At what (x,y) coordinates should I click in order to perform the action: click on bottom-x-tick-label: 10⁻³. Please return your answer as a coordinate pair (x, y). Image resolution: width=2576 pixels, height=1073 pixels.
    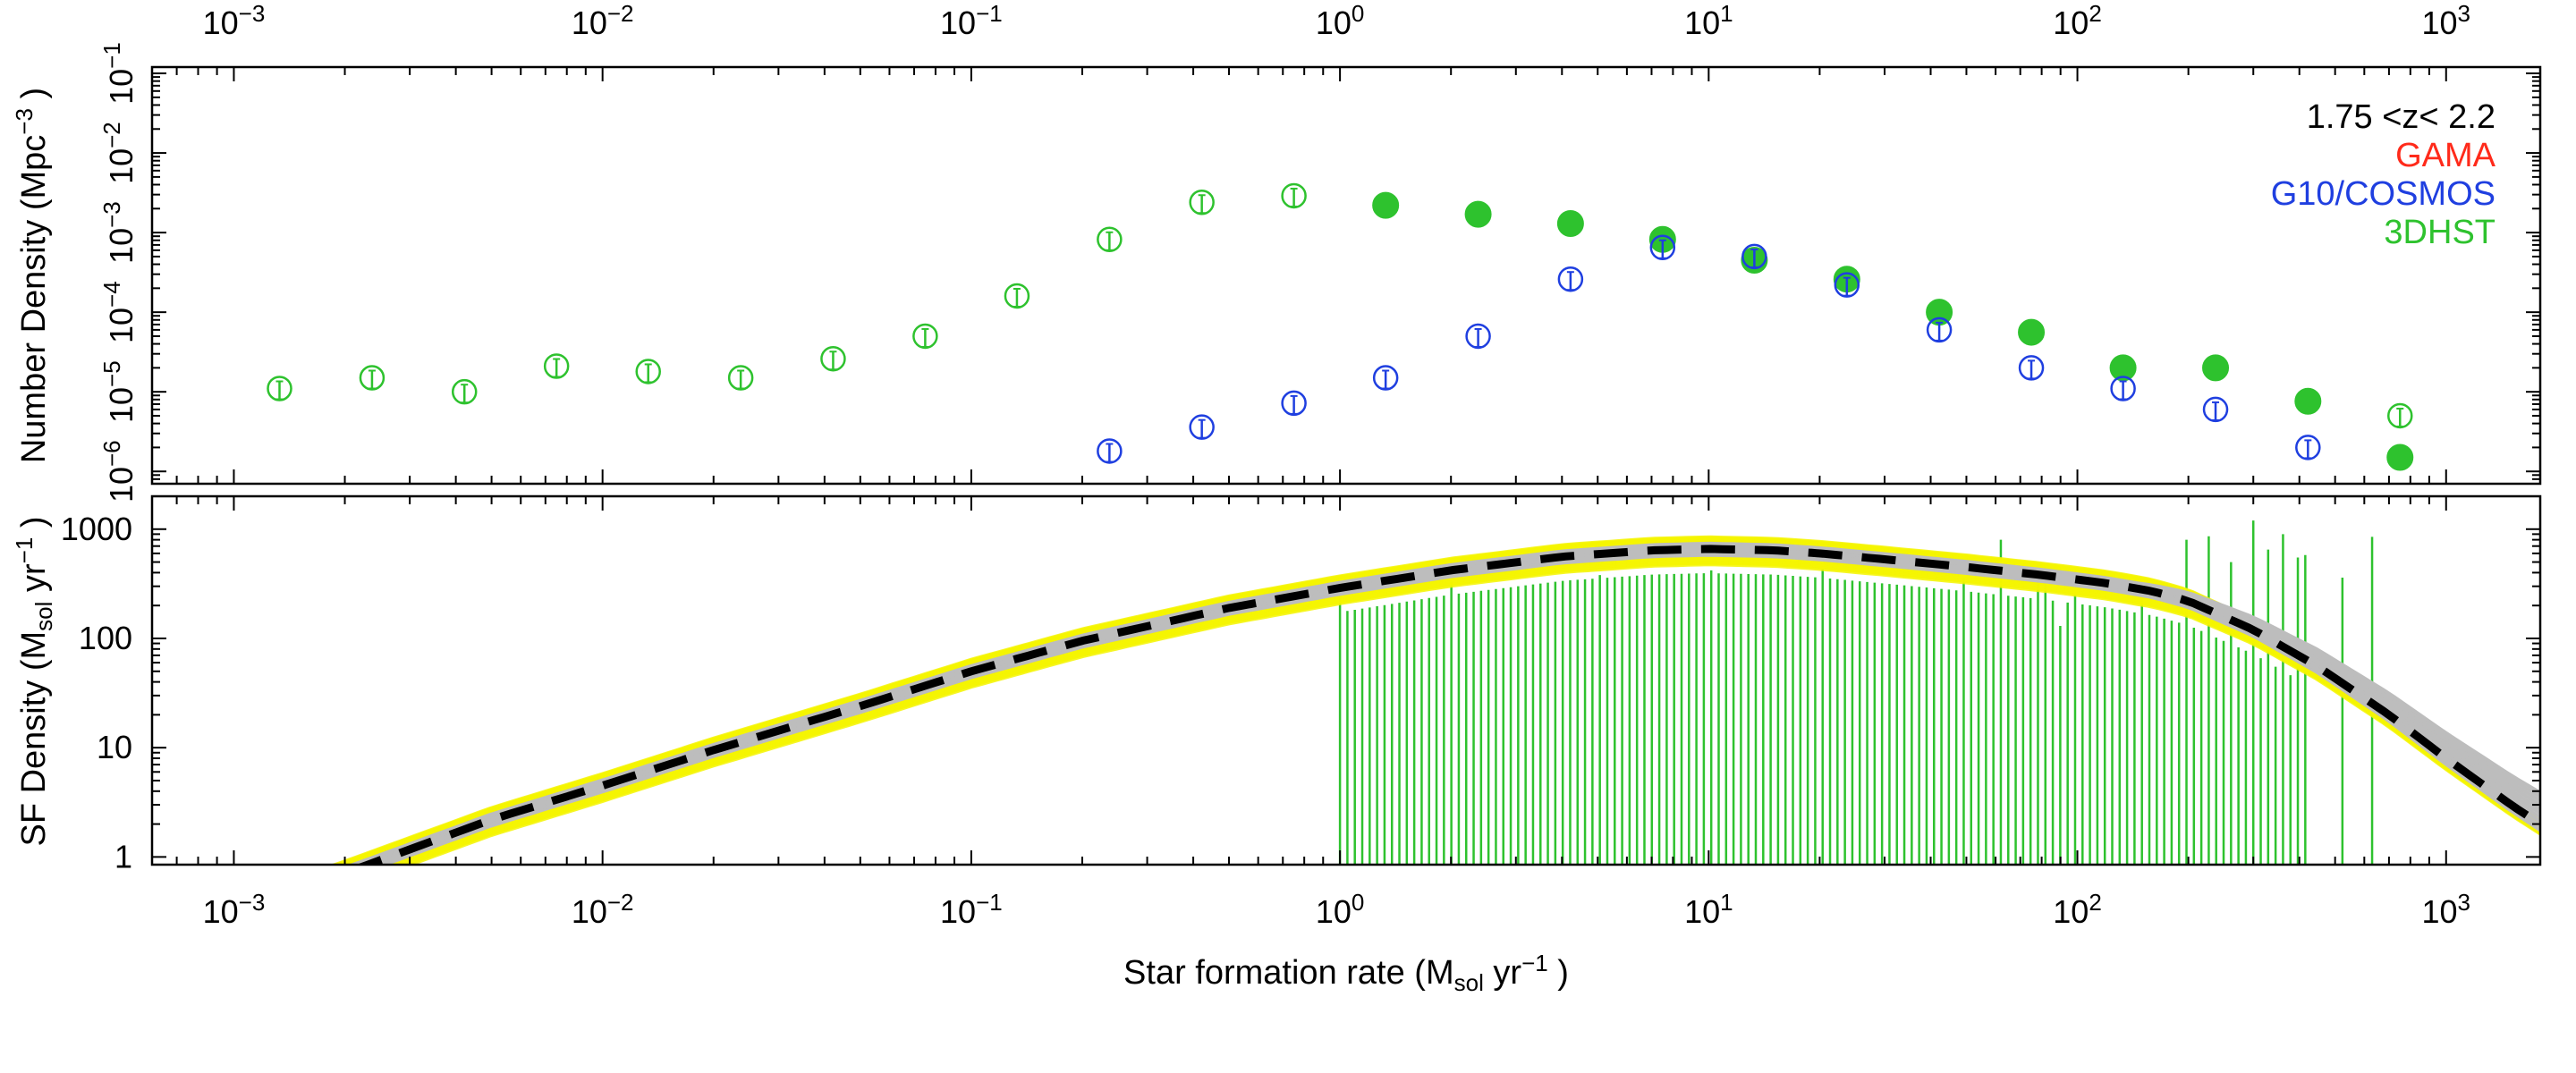
    Looking at the image, I should click on (234, 909).